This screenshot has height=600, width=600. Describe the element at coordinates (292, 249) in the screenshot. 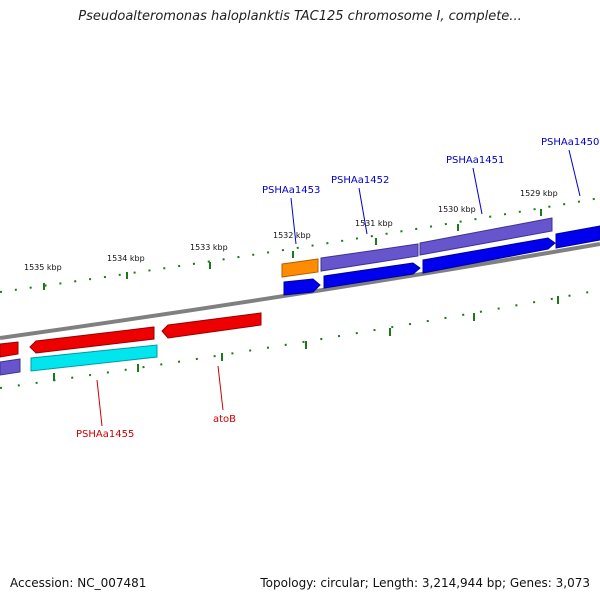

I see `outer-major-ticks` at that location.